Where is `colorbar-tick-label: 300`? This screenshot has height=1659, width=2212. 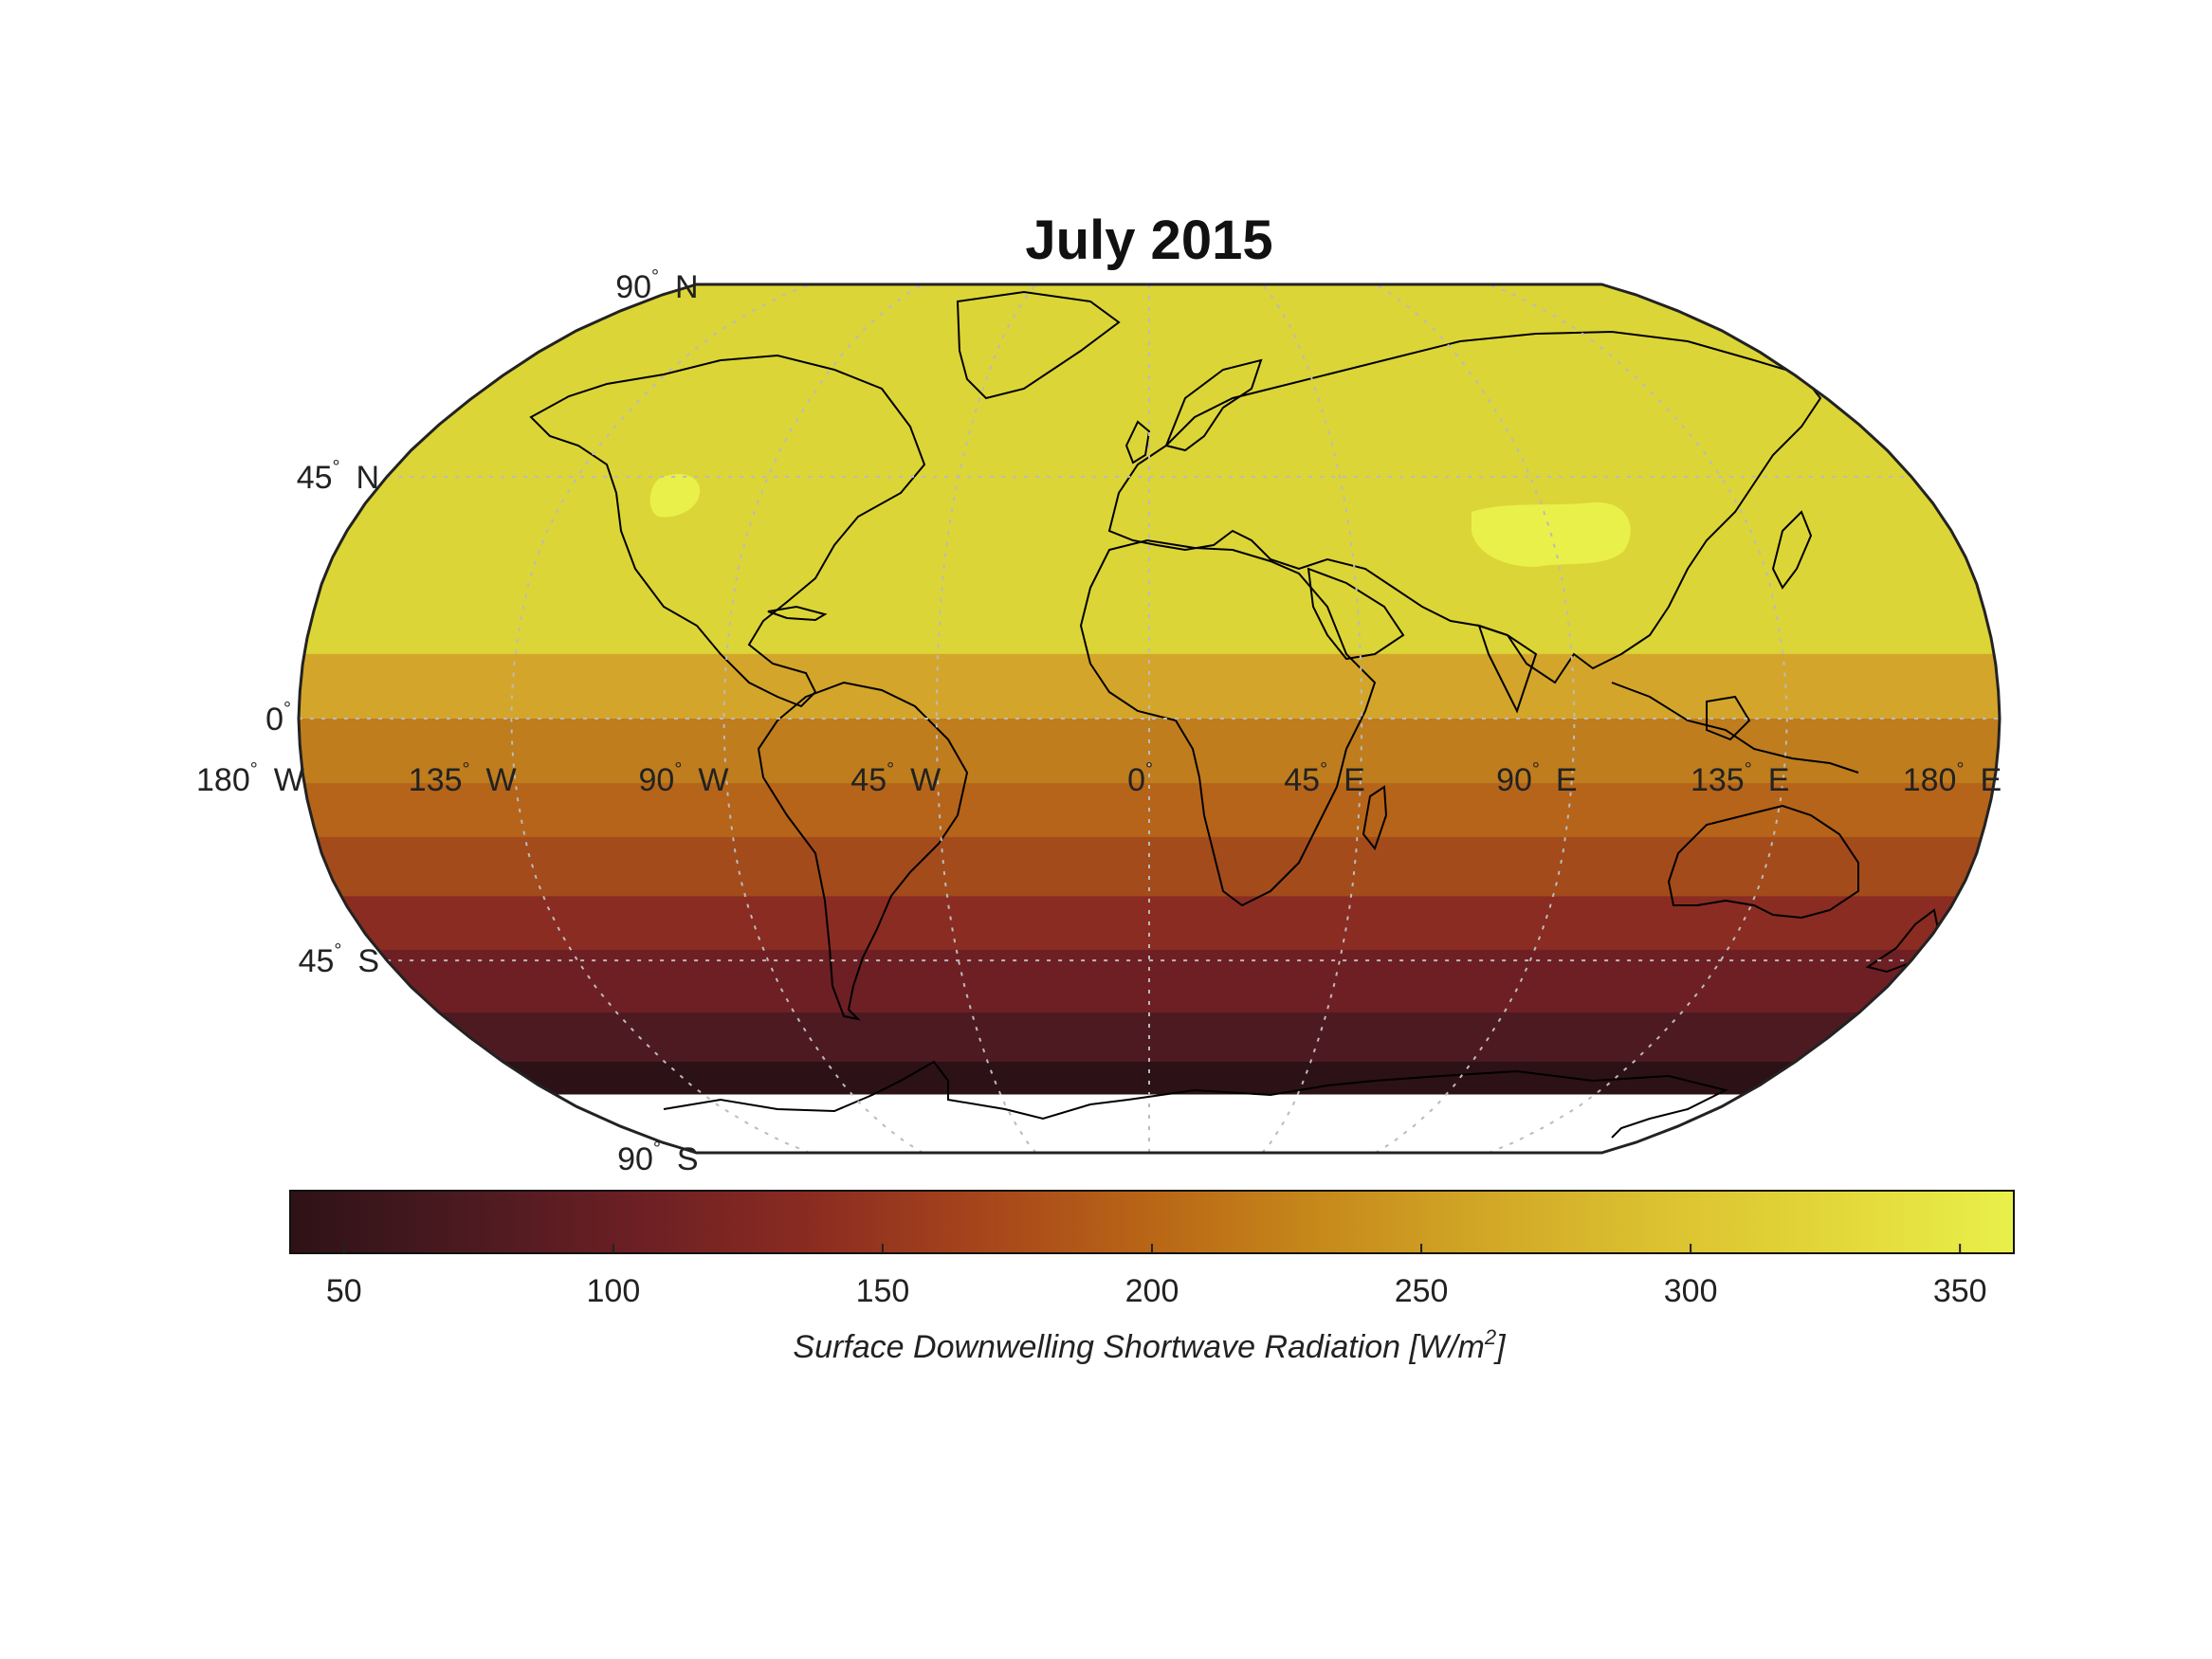 colorbar-tick-label: 300 is located at coordinates (1691, 1291).